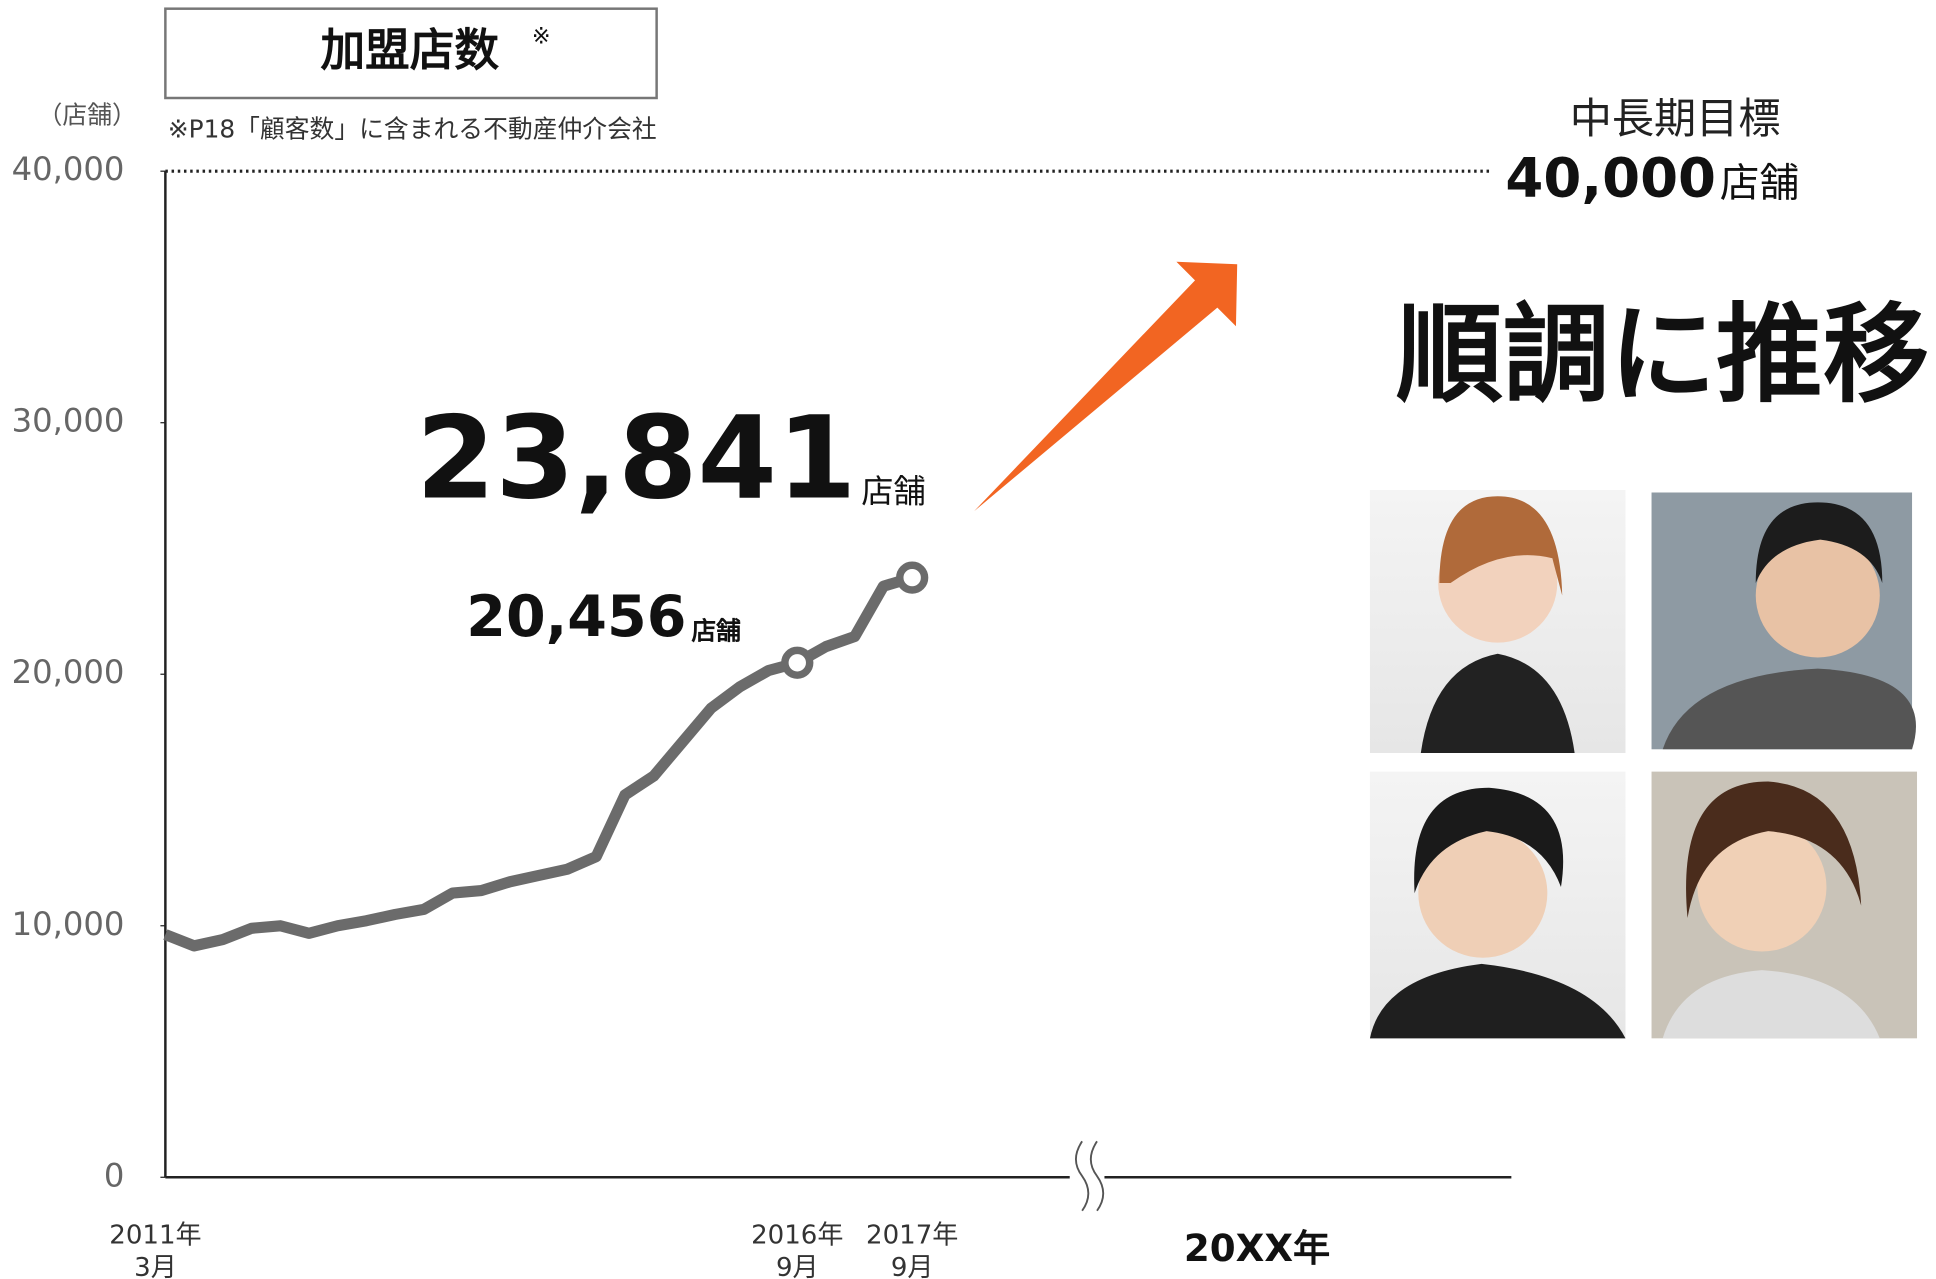  Describe the element at coordinates (68, 421) in the screenshot. I see `y-tick-label: 30,000` at that location.